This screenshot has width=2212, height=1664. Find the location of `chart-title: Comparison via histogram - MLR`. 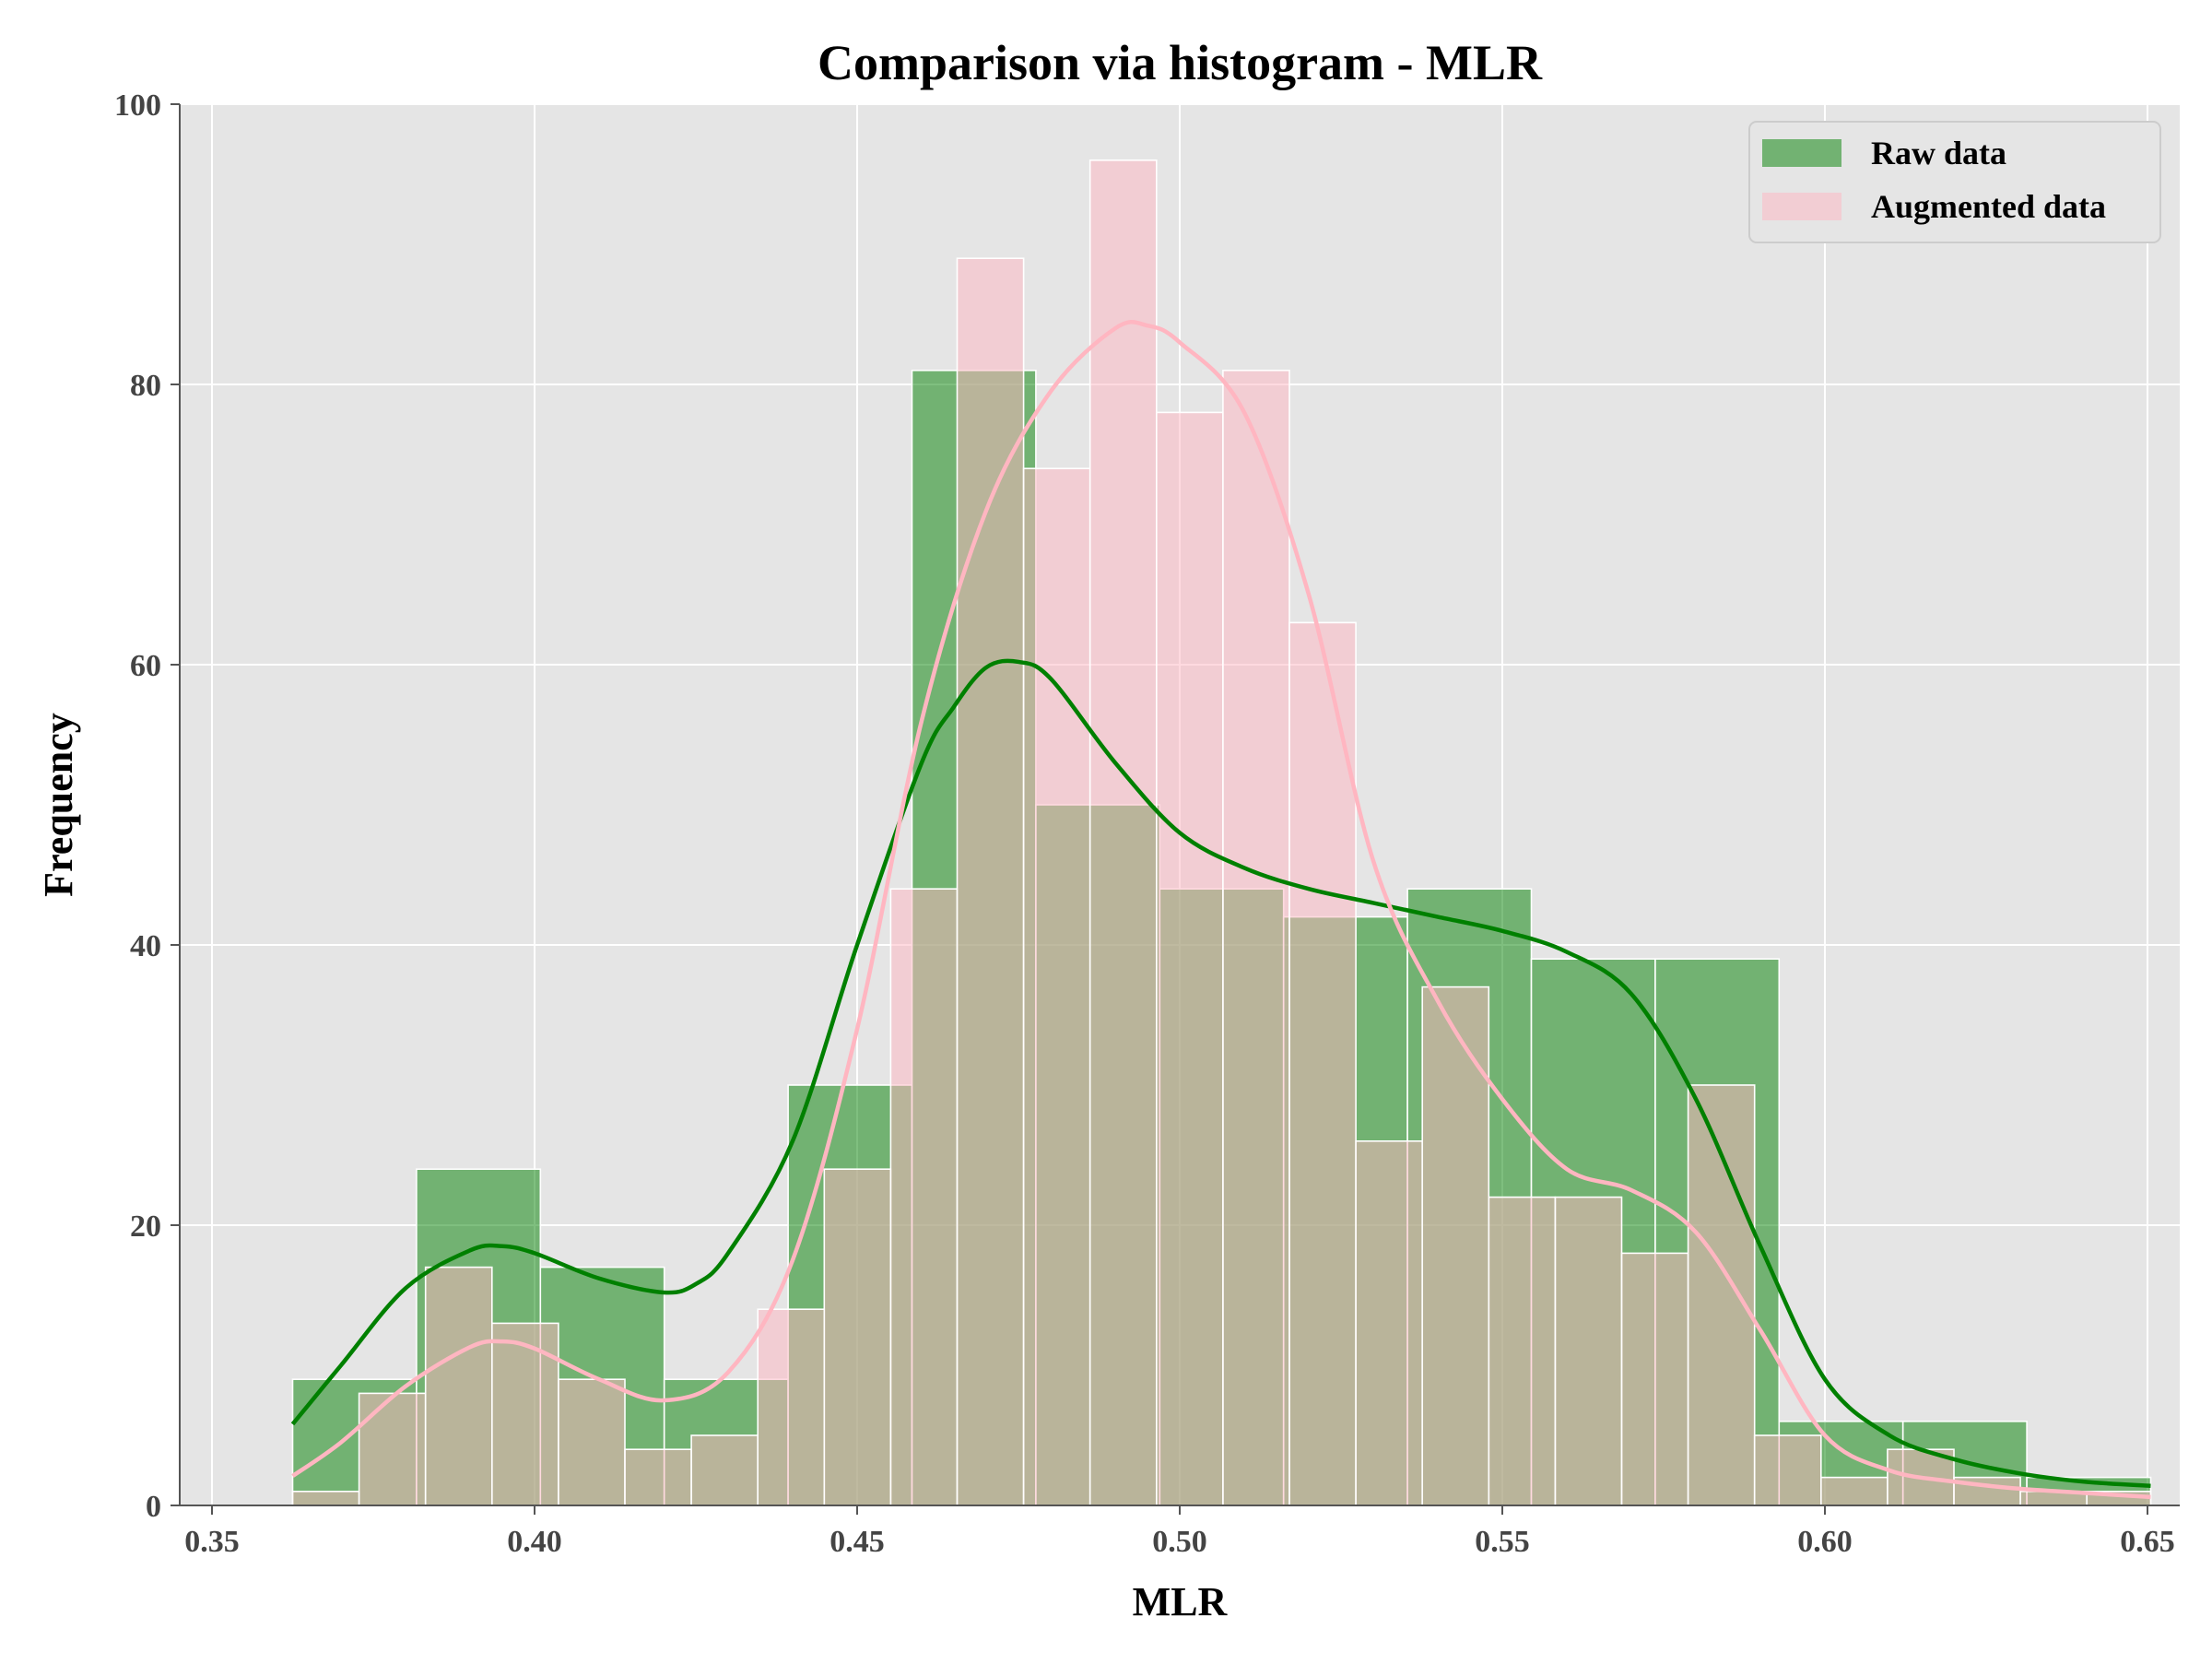

chart-title: Comparison via histogram - MLR is located at coordinates (1180, 62).